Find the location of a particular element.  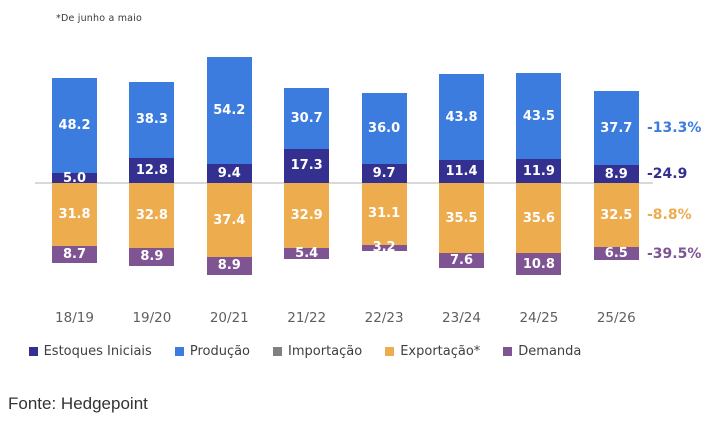

bar-value-label: 32.9 is located at coordinates (306, 216).